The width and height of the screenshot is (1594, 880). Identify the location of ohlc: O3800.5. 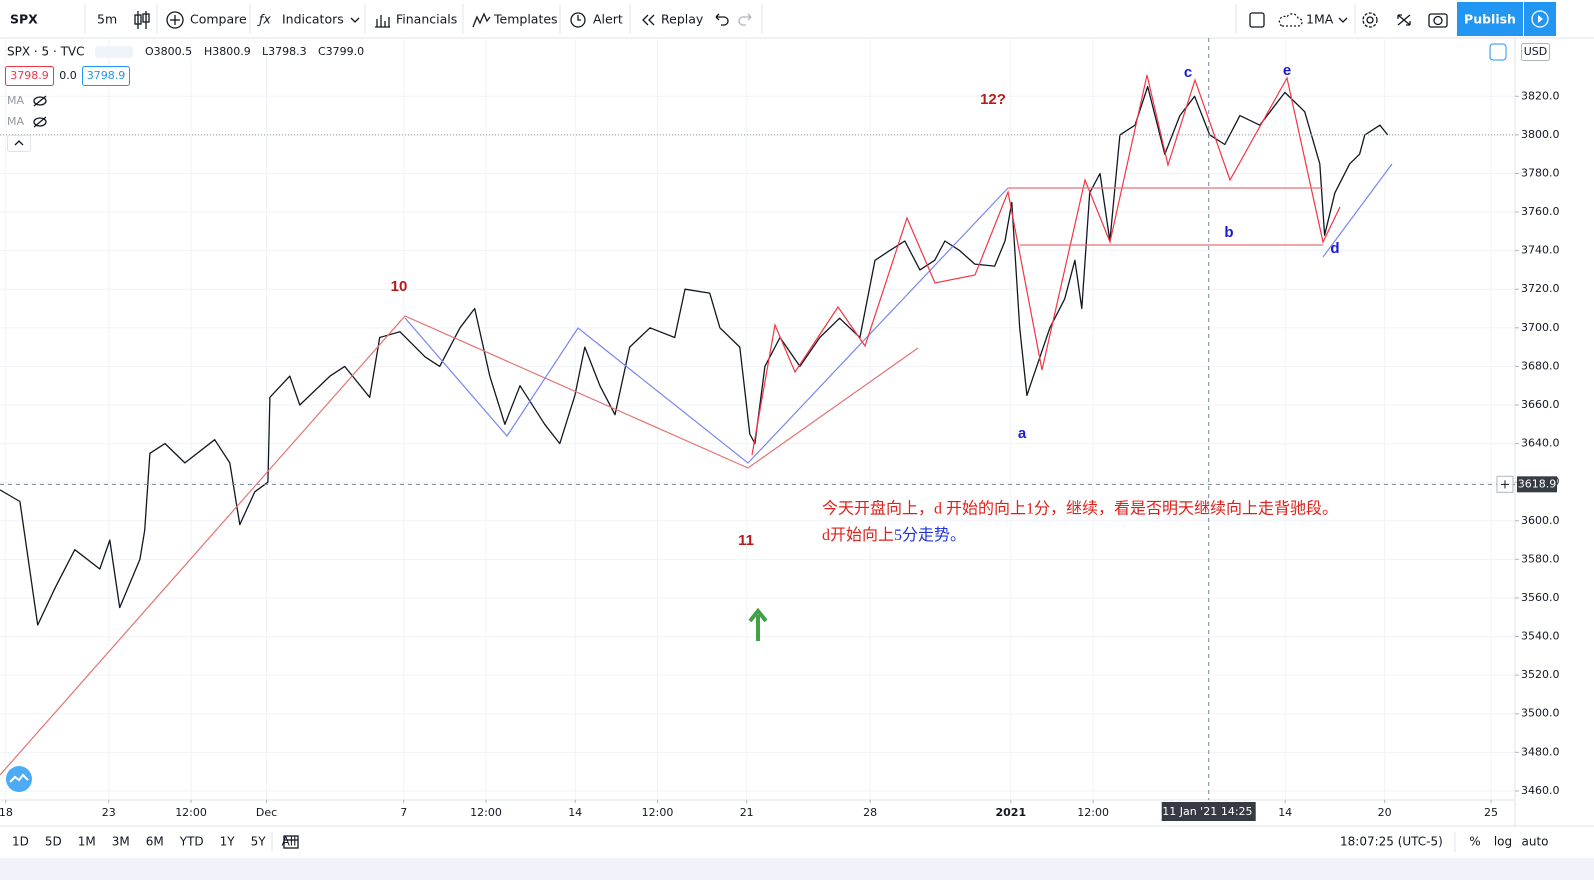
(168, 51).